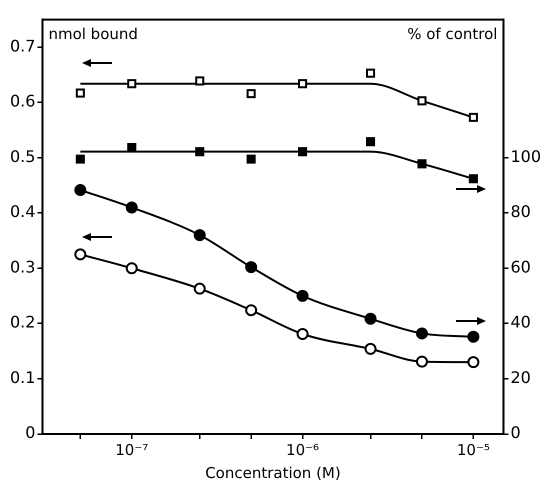  Describe the element at coordinates (273, 473) in the screenshot. I see `x-axis-title: Concentration (M)` at that location.